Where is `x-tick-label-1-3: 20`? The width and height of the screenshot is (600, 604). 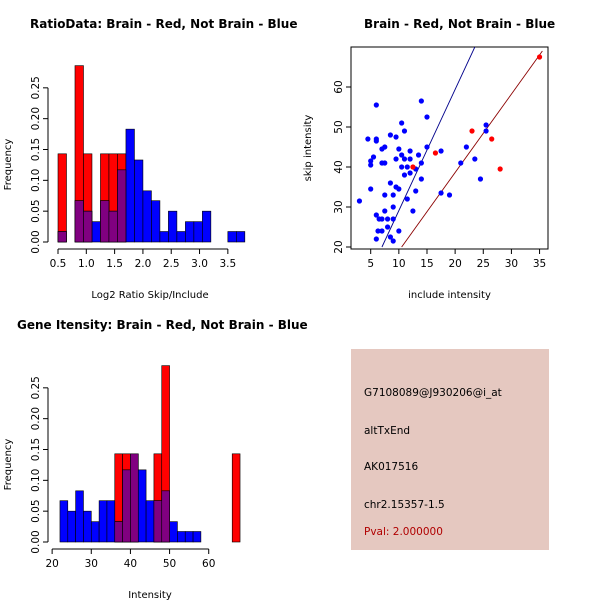
x-tick-label-1-3: 20 is located at coordinates (454, 264).